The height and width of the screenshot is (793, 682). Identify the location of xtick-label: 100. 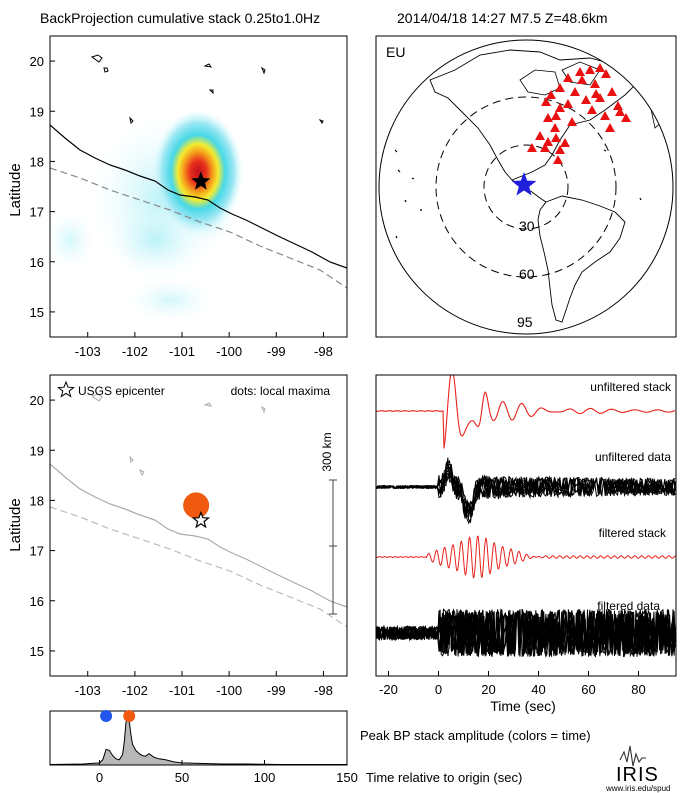
(265, 777).